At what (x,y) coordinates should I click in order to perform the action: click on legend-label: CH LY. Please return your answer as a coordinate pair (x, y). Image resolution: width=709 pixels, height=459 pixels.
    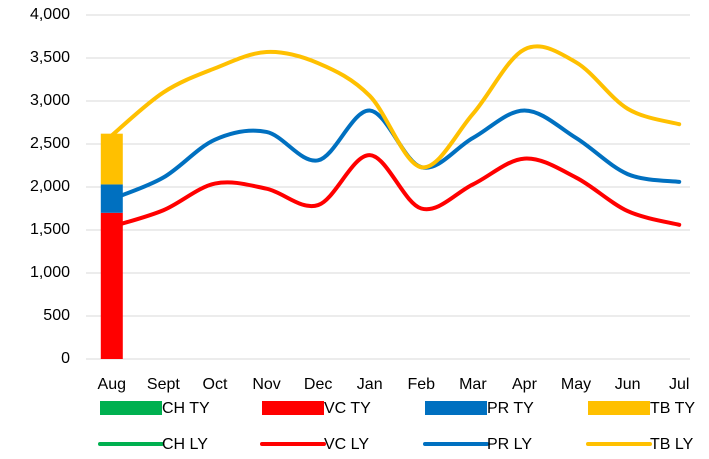
    Looking at the image, I should click on (185, 444).